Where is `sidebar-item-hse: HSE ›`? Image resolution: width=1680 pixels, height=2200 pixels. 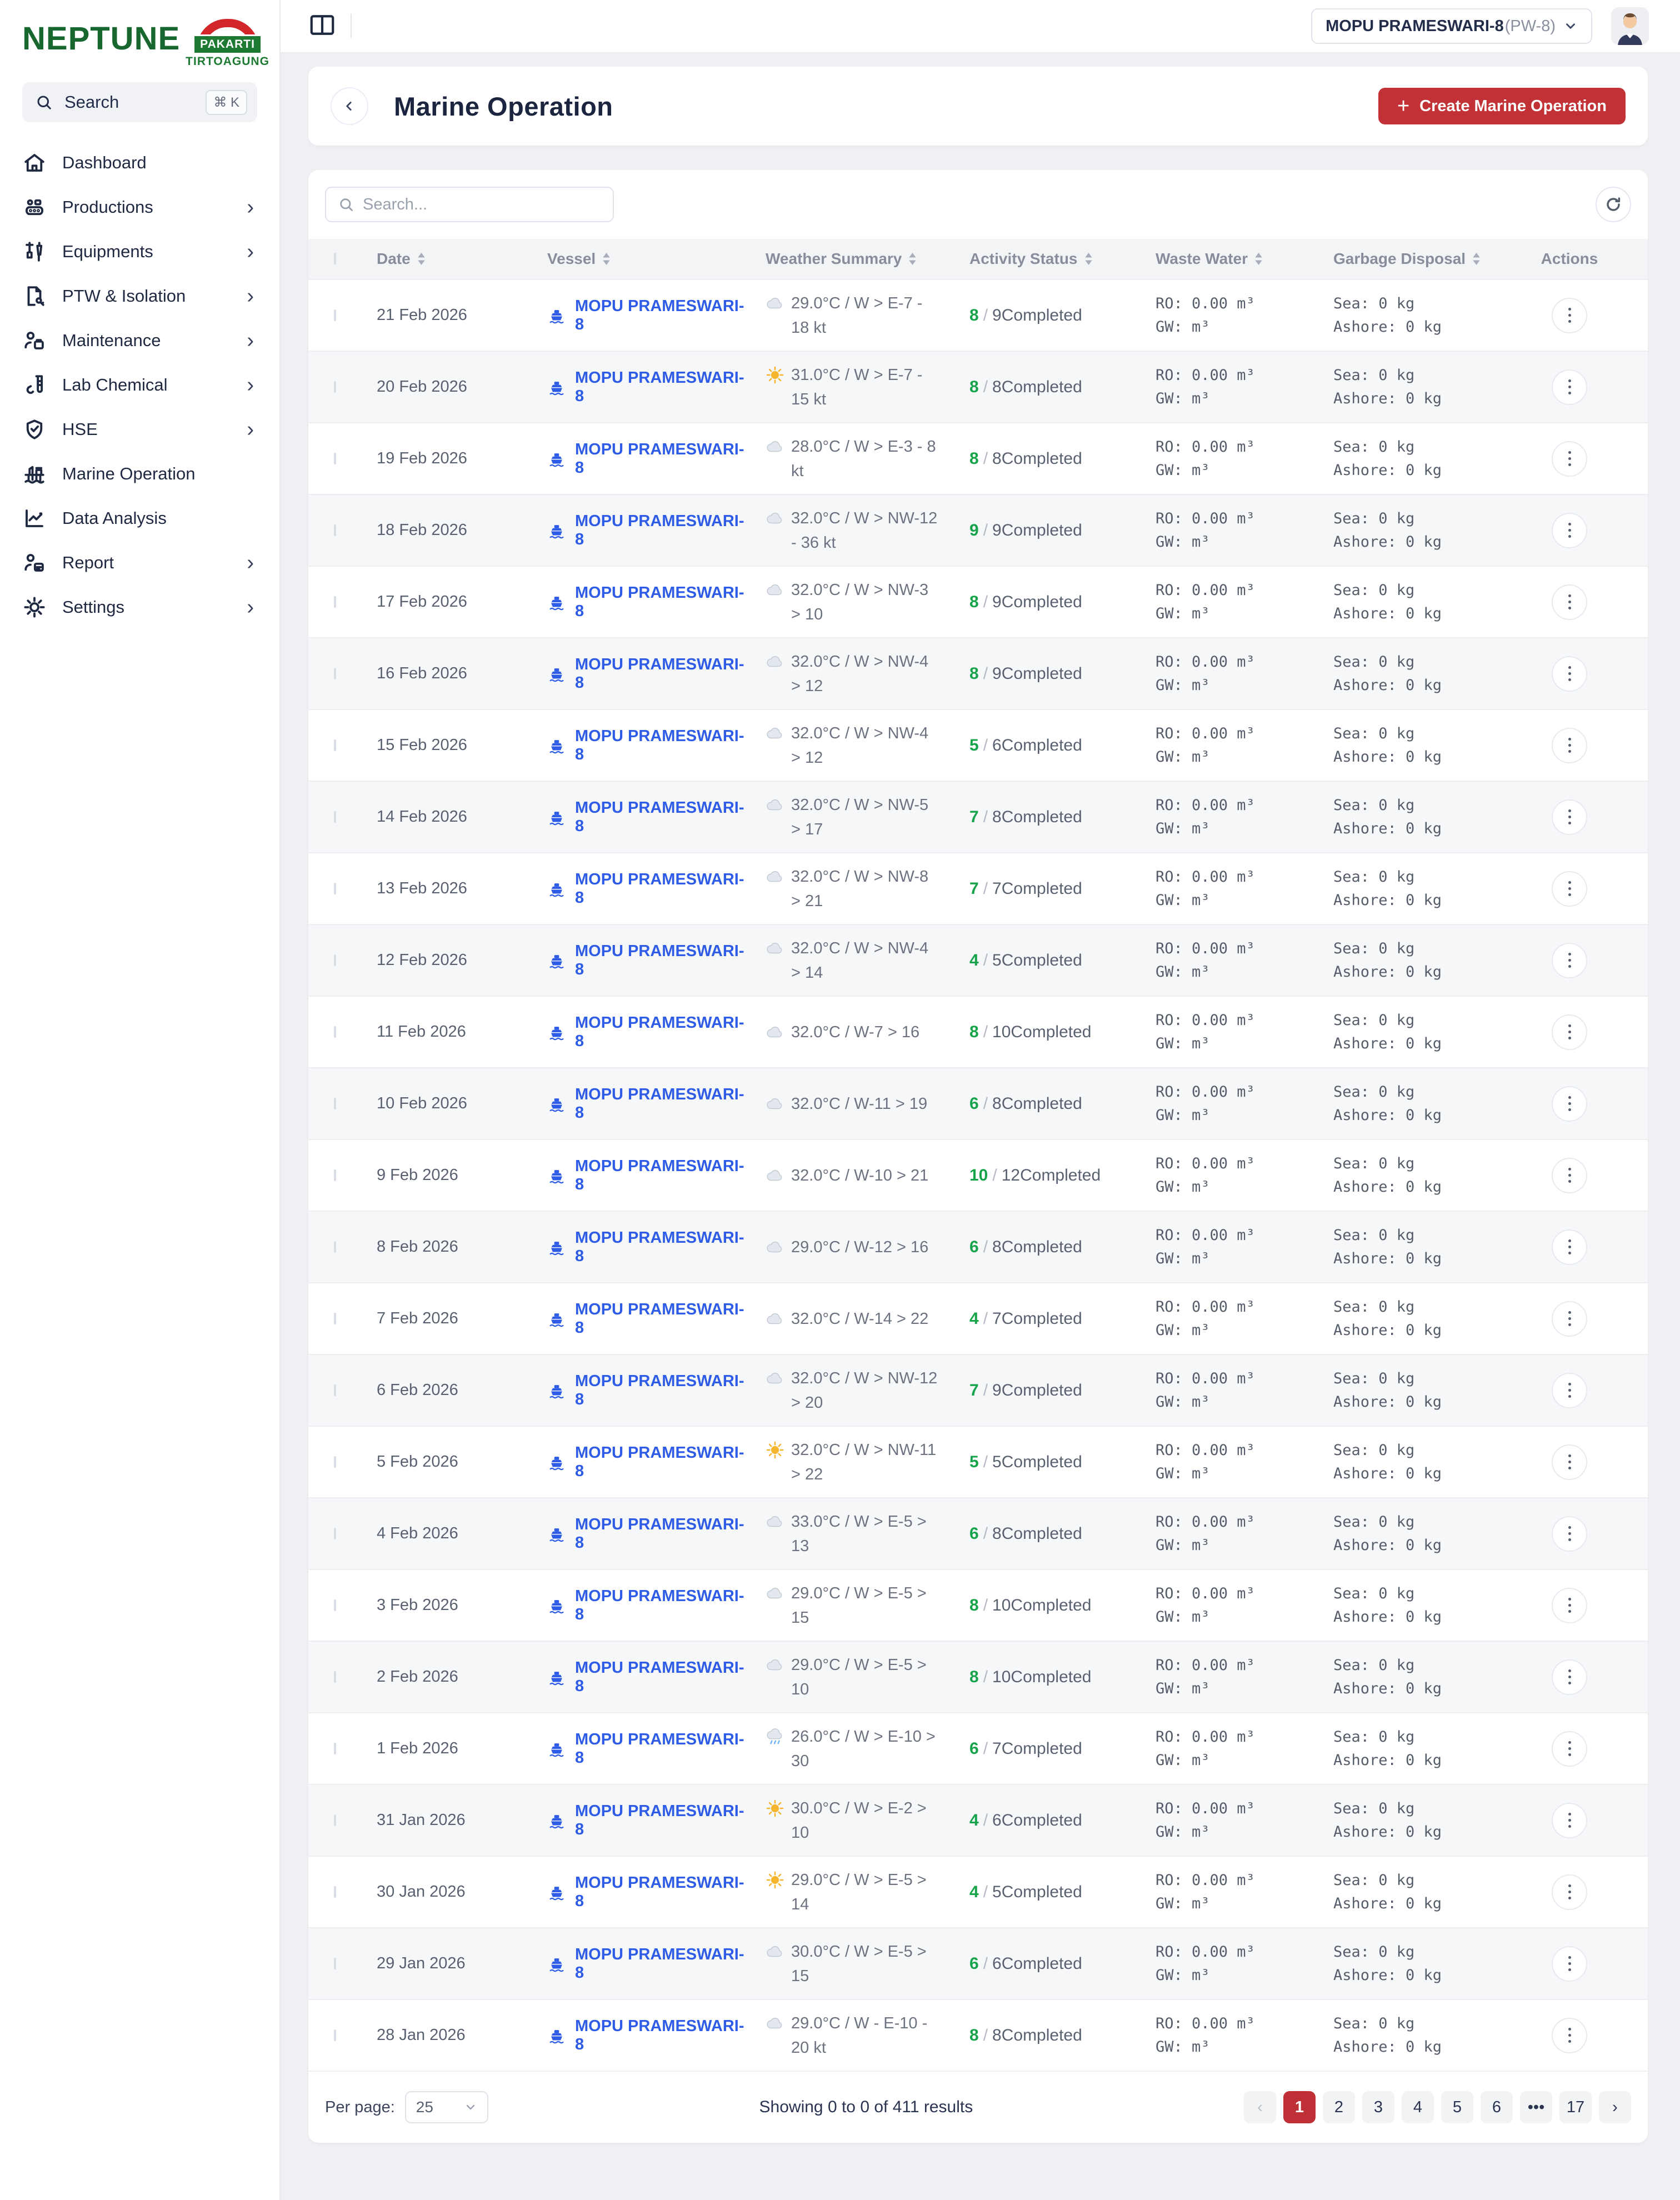 sidebar-item-hse: HSE › is located at coordinates (139, 430).